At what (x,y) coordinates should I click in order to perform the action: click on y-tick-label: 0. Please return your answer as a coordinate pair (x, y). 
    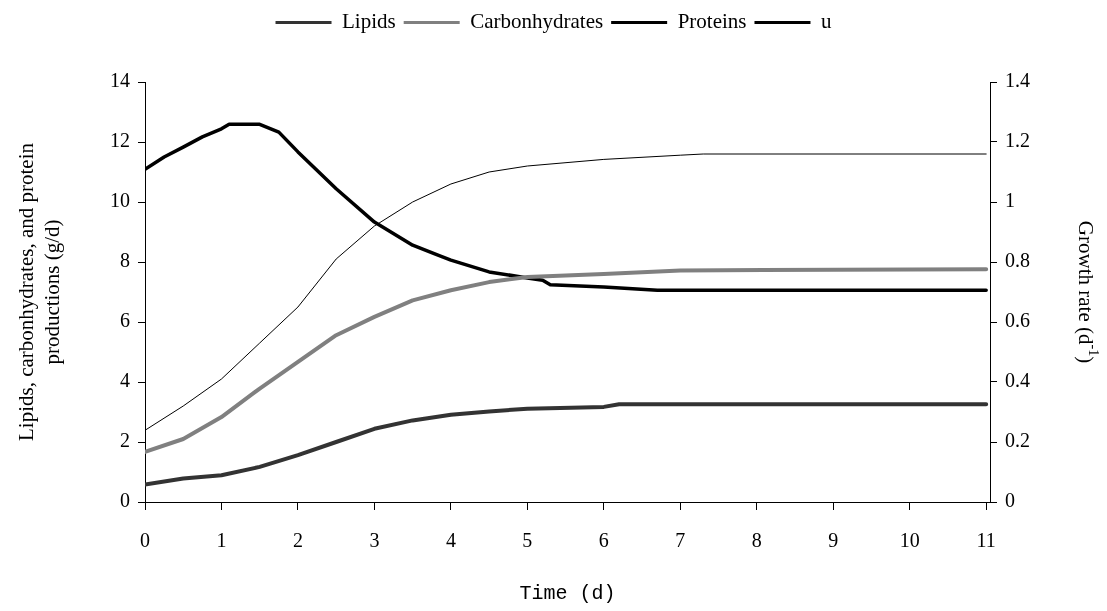
    Looking at the image, I should click on (125, 500).